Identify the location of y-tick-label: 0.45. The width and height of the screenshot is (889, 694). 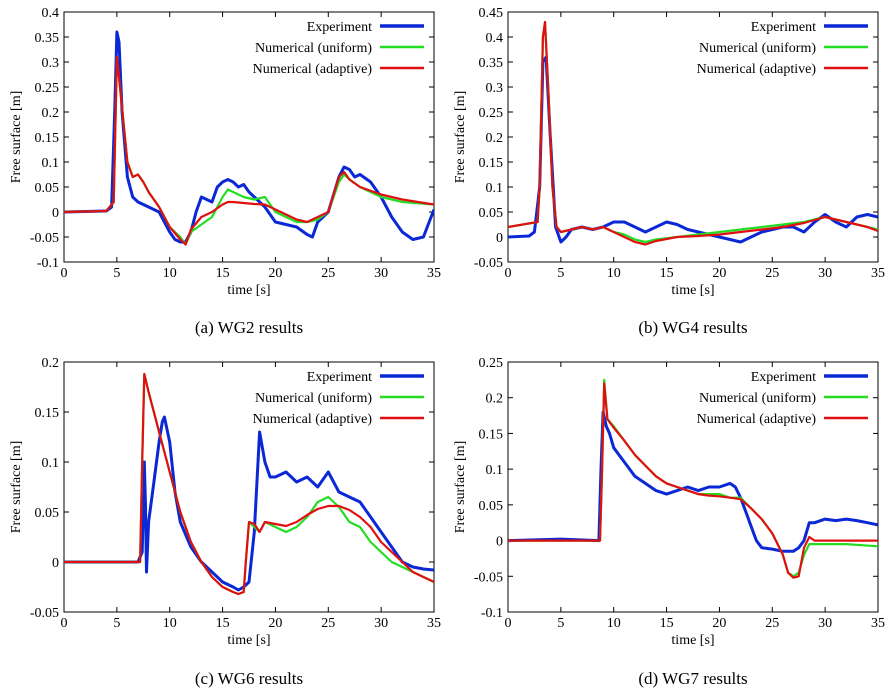
(491, 13).